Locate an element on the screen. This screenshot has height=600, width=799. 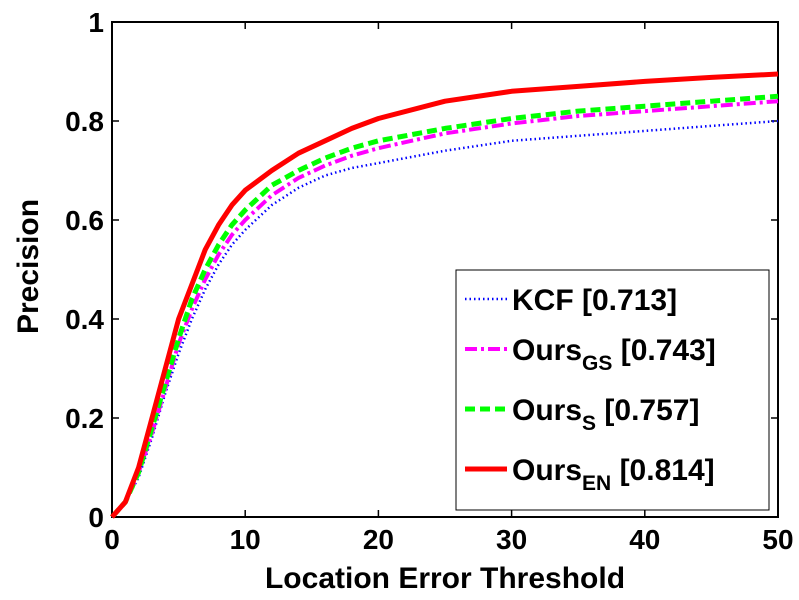
legend-series-score: [0.743] is located at coordinates (668, 350).